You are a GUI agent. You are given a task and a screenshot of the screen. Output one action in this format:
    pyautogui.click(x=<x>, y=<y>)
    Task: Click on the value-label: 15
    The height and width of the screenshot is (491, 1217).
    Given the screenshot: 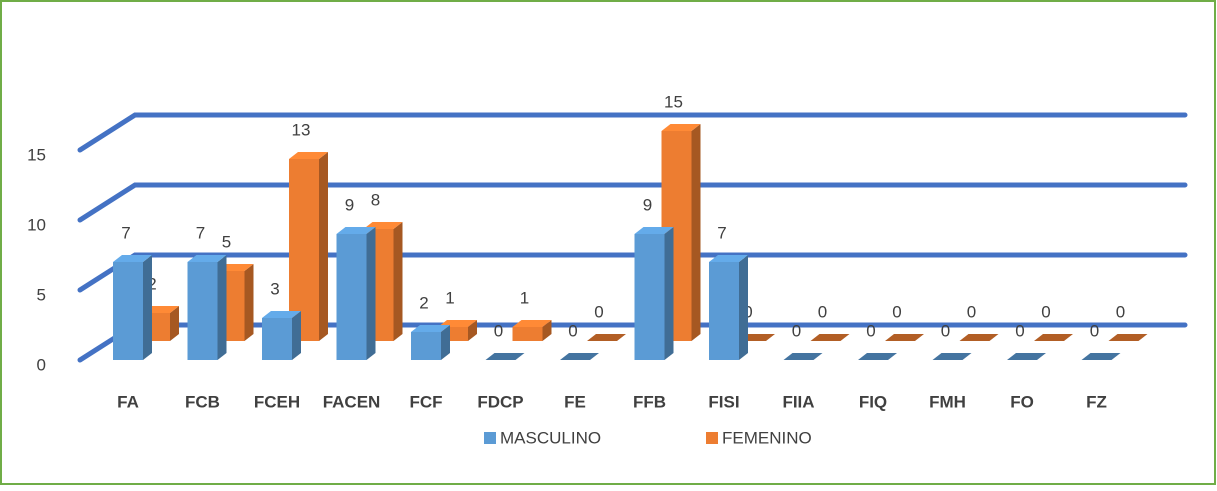 What is the action you would take?
    pyautogui.click(x=673, y=101)
    